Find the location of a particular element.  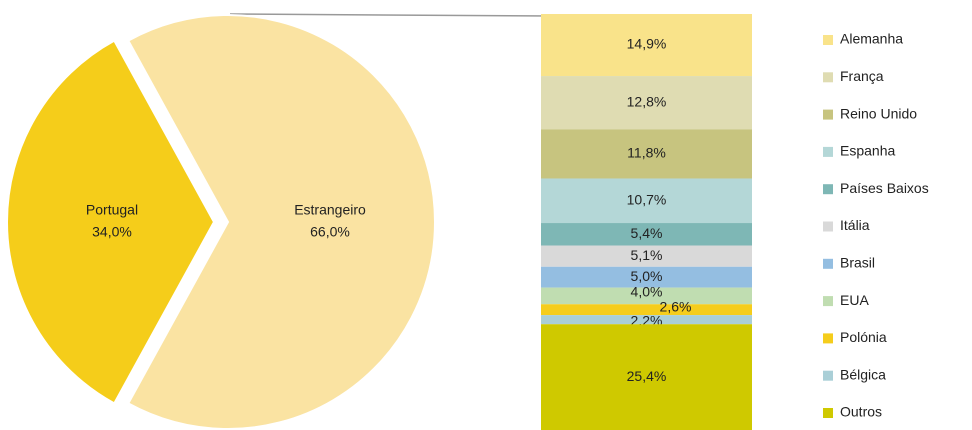

legend-label: Itália is located at coordinates (855, 225).